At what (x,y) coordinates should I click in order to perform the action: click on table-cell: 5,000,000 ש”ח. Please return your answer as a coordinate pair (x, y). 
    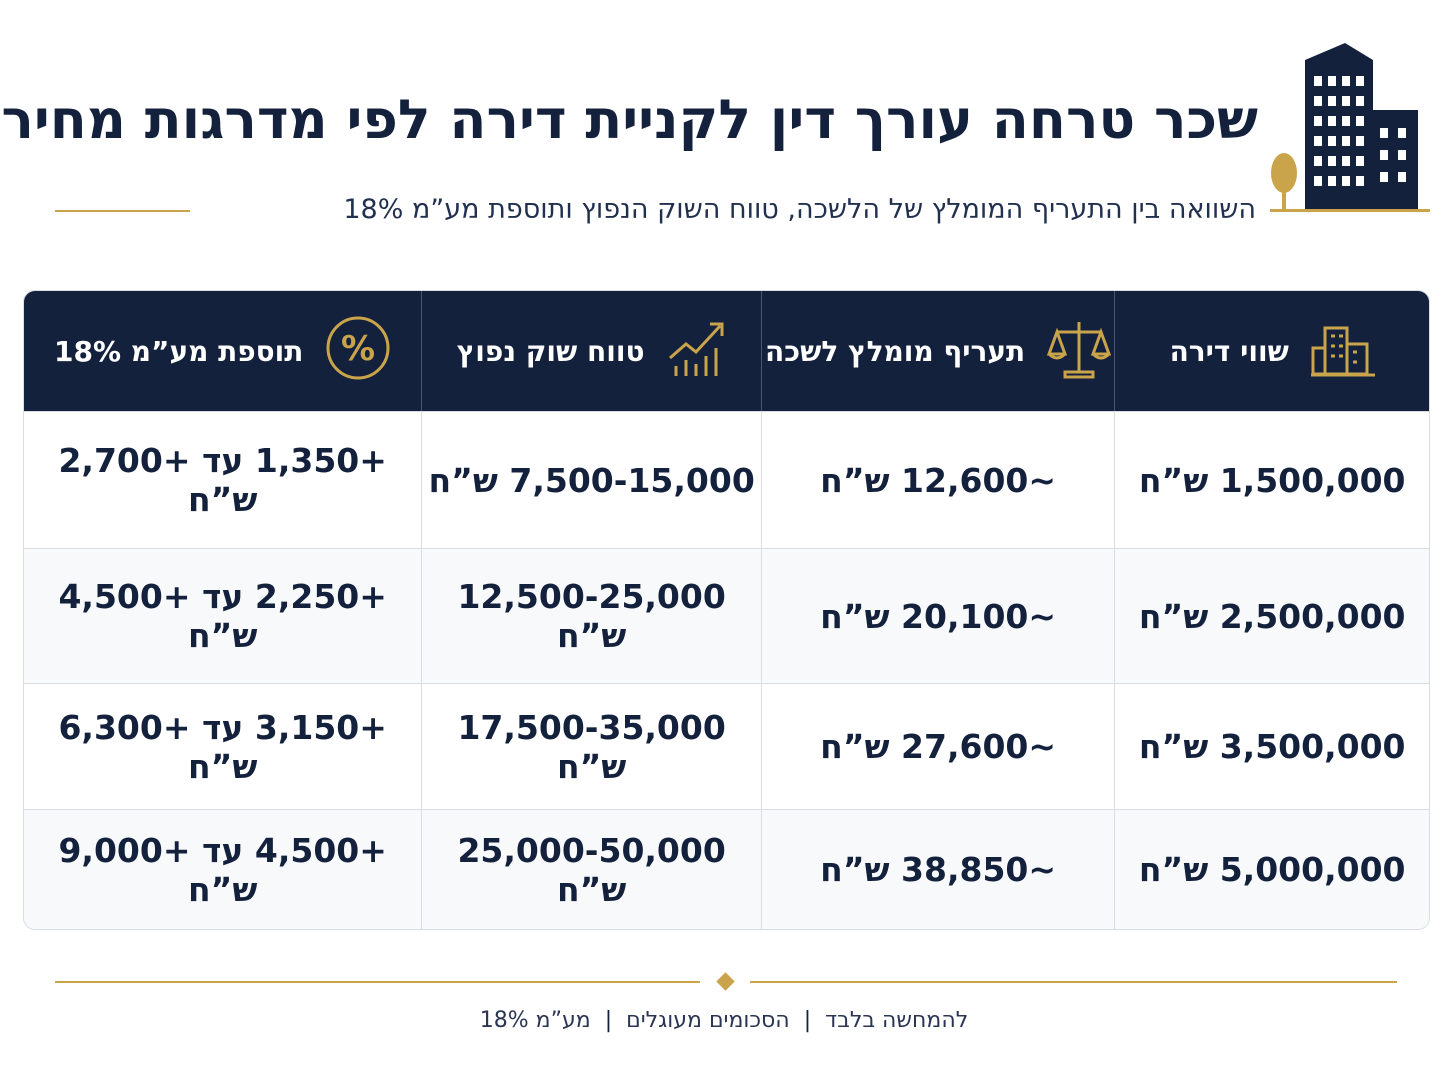
    Looking at the image, I should click on (1271, 869).